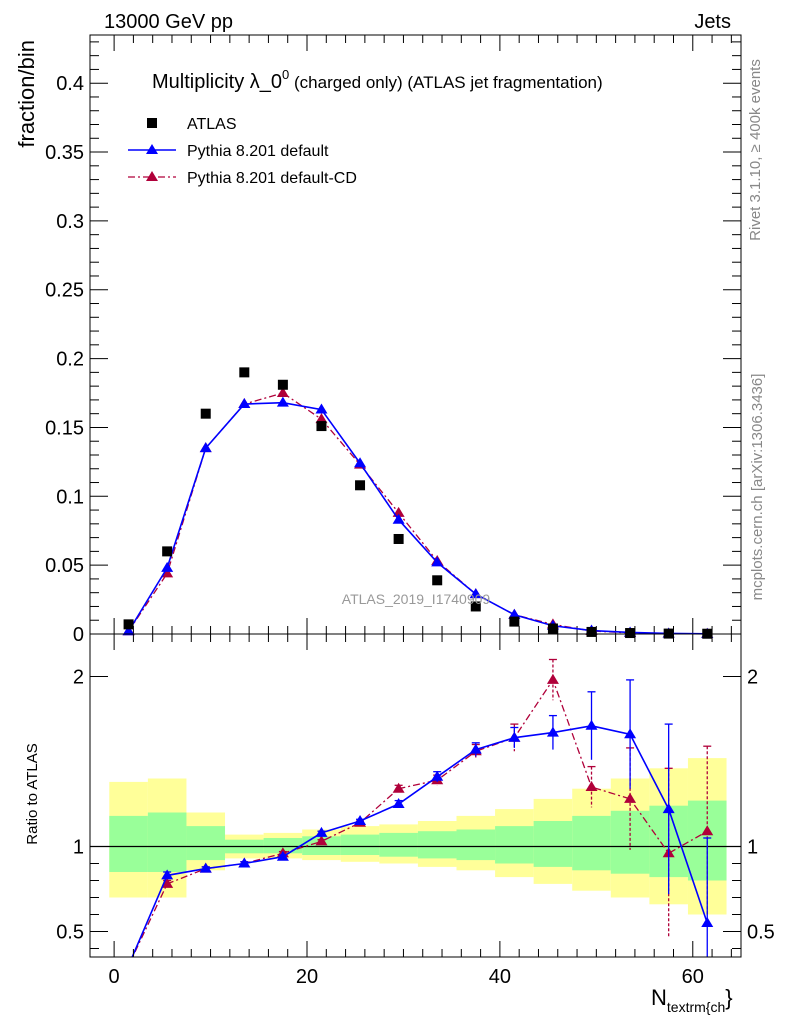  What do you see at coordinates (32, 793) in the screenshot?
I see `ratio-ylabel: Ratio to ATLAS` at bounding box center [32, 793].